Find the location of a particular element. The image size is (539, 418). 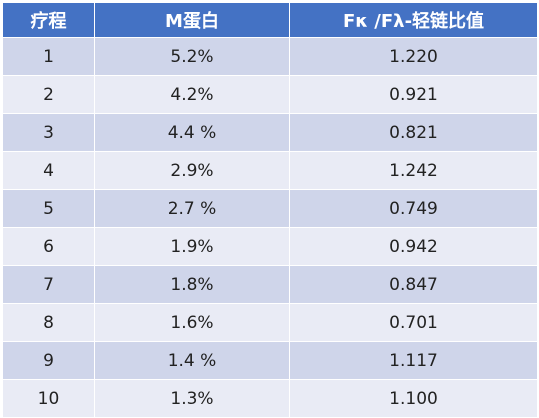

cell-light-chain-ratio: 1.100 is located at coordinates (413, 398).